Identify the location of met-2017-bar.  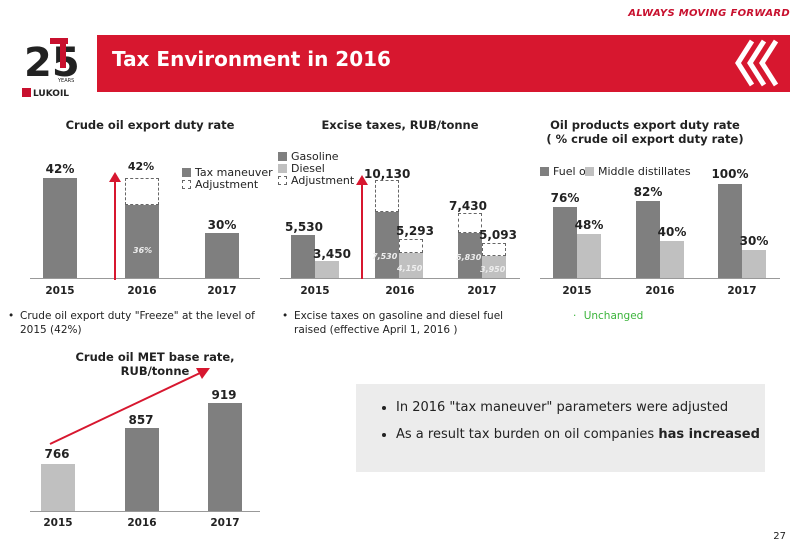
(225, 457).